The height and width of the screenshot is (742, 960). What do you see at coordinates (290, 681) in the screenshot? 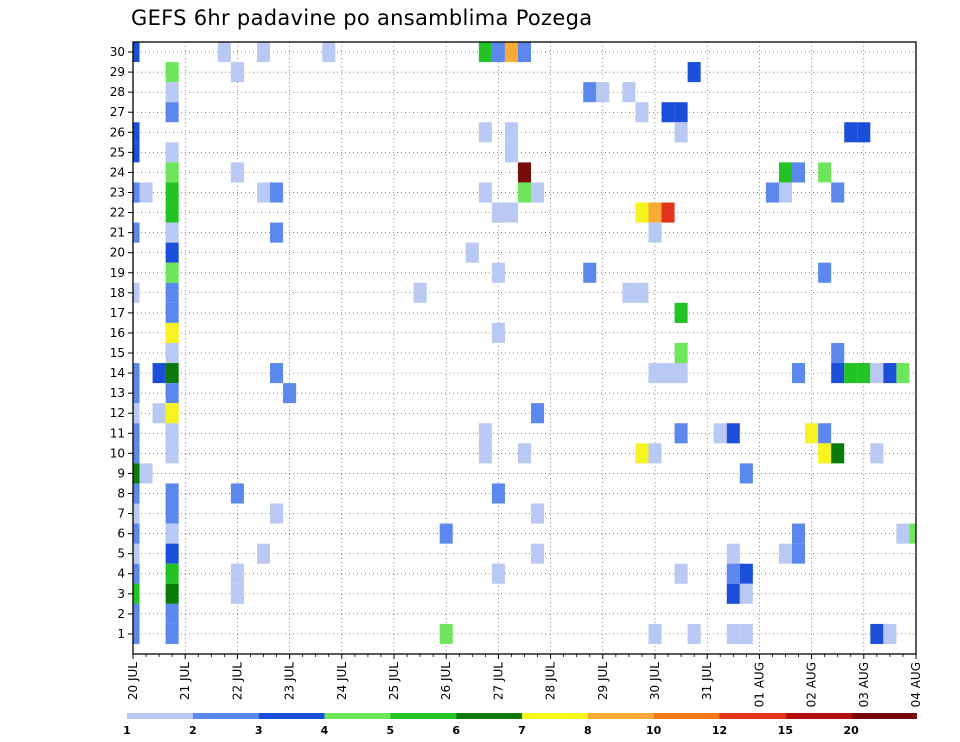
I see `x-tick-label: 23 JUL` at bounding box center [290, 681].